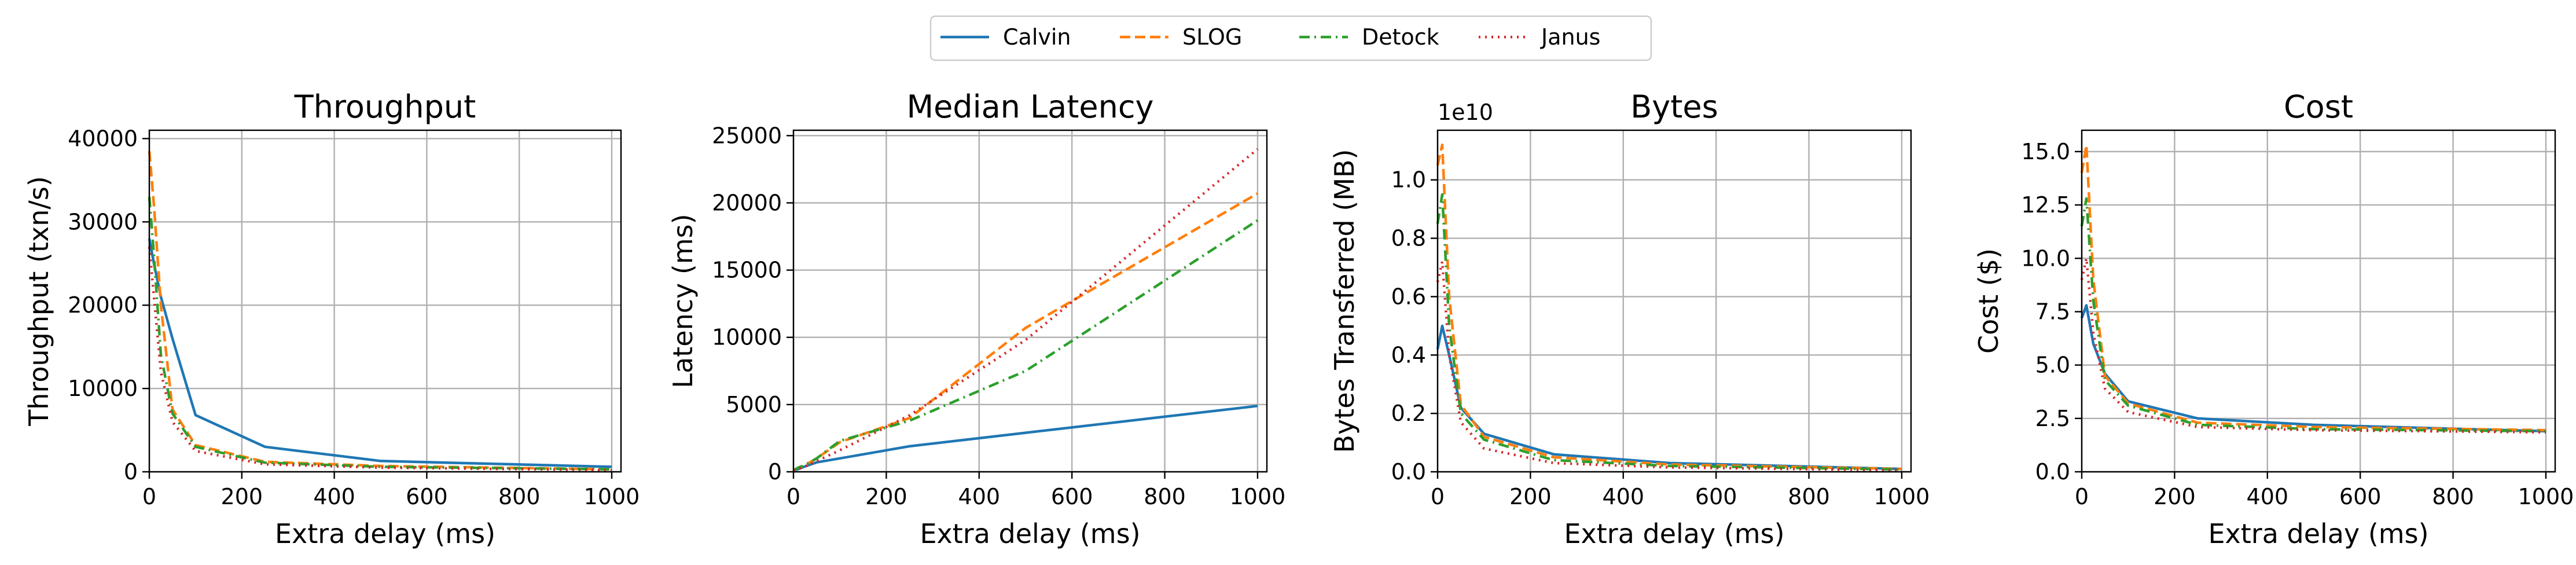 This screenshot has width=2576, height=565. Describe the element at coordinates (1989, 301) in the screenshot. I see `y-axis-label: Cost ($)` at that location.